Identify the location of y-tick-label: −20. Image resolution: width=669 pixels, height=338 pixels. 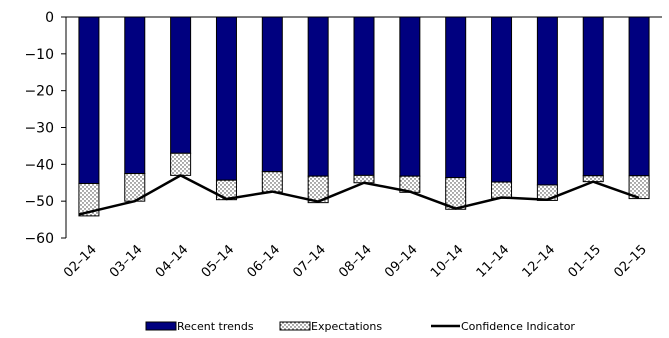
(39, 92).